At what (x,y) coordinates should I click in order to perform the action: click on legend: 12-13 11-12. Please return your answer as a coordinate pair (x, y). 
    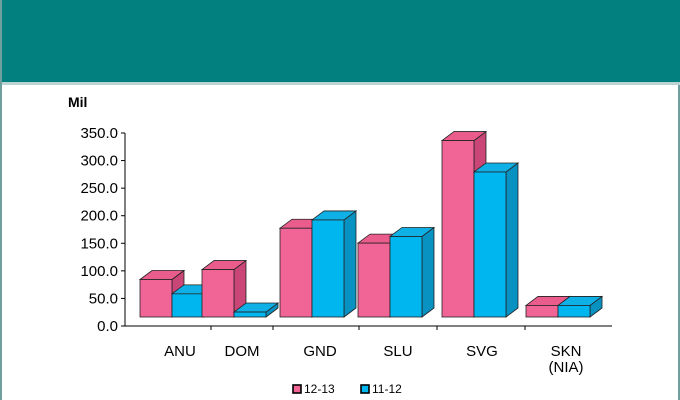
    Looking at the image, I should click on (347, 389).